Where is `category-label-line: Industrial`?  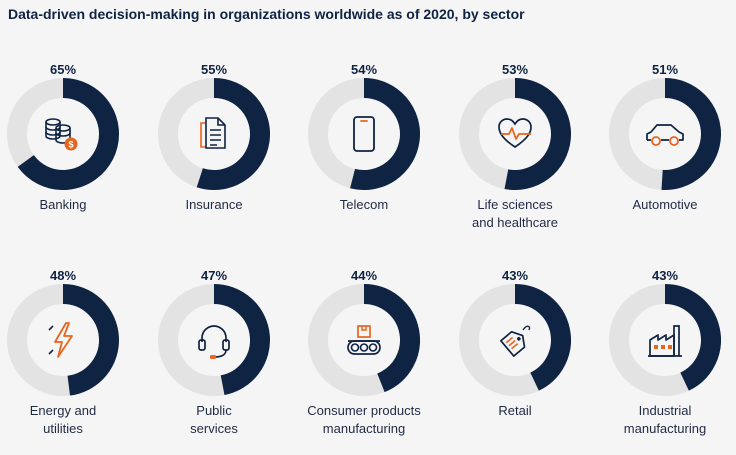
category-label-line: Industrial is located at coordinates (665, 410).